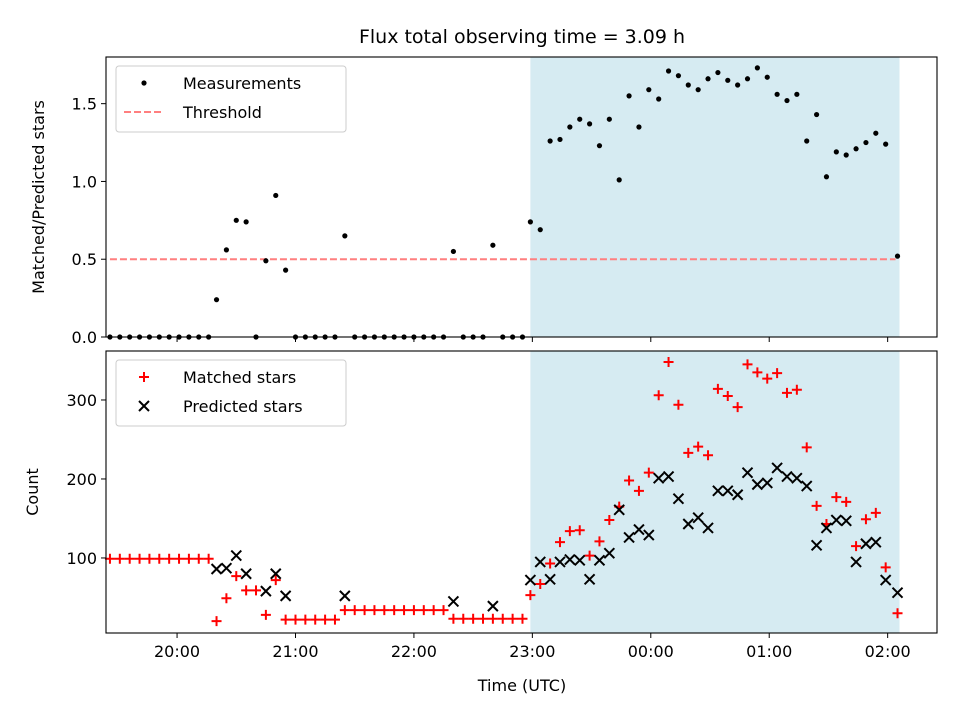 This screenshot has height=720, width=960. Describe the element at coordinates (414, 651) in the screenshot. I see `x-tick-label: 22:00` at that location.